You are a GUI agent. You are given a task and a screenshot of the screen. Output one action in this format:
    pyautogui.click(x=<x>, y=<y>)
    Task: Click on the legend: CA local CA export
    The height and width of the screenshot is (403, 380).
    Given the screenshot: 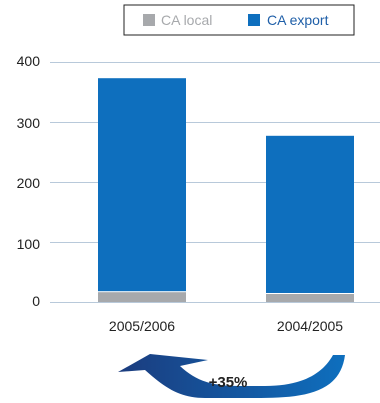 What is the action you would take?
    pyautogui.click(x=239, y=20)
    